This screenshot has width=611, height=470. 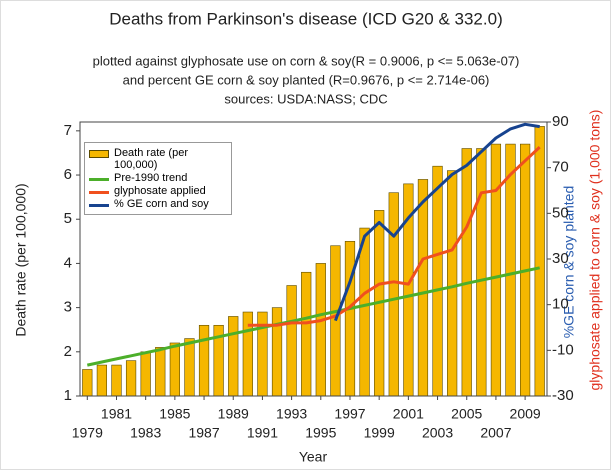 What do you see at coordinates (349, 414) in the screenshot?
I see `x-tick-label: 1997` at bounding box center [349, 414].